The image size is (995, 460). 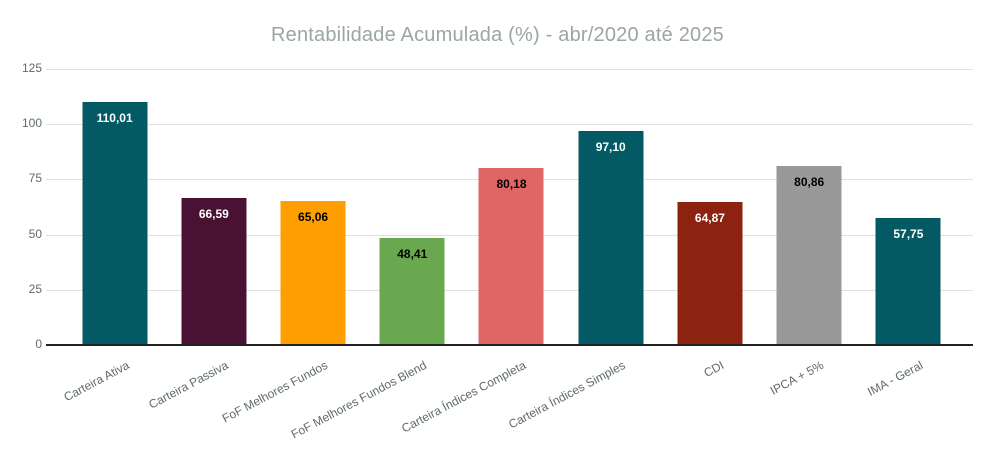 What do you see at coordinates (214, 271) in the screenshot?
I see `bar: 66,59` at bounding box center [214, 271].